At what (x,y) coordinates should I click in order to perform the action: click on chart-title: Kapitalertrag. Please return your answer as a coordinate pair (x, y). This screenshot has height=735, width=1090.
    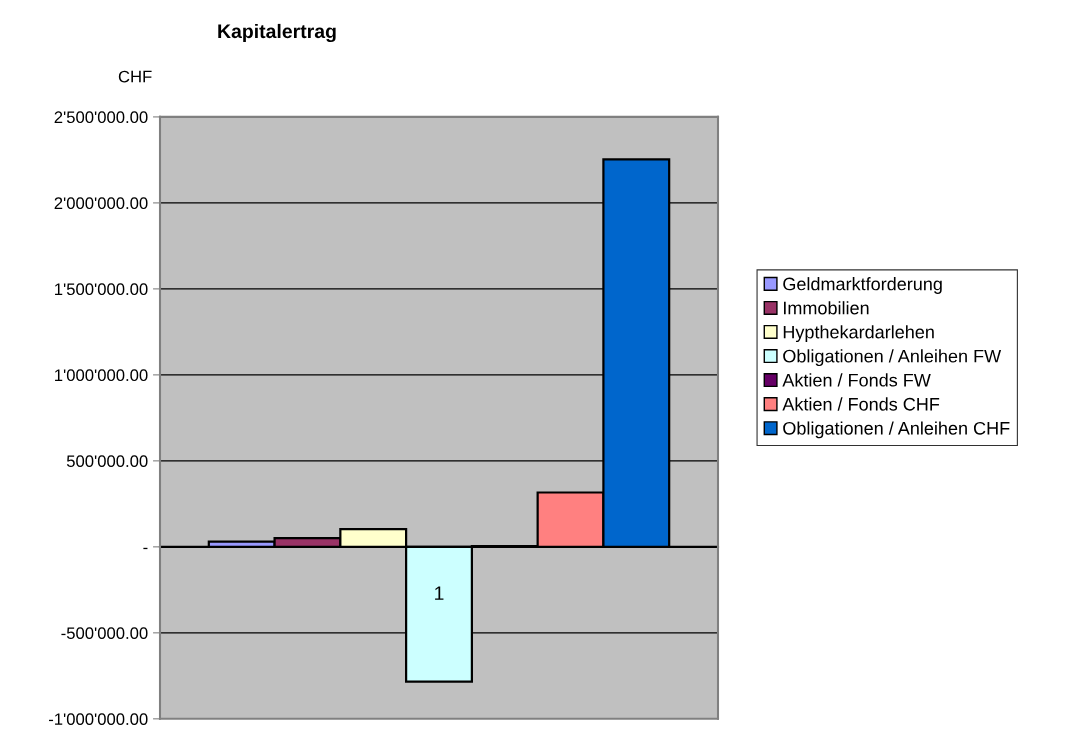
    Looking at the image, I should click on (277, 33).